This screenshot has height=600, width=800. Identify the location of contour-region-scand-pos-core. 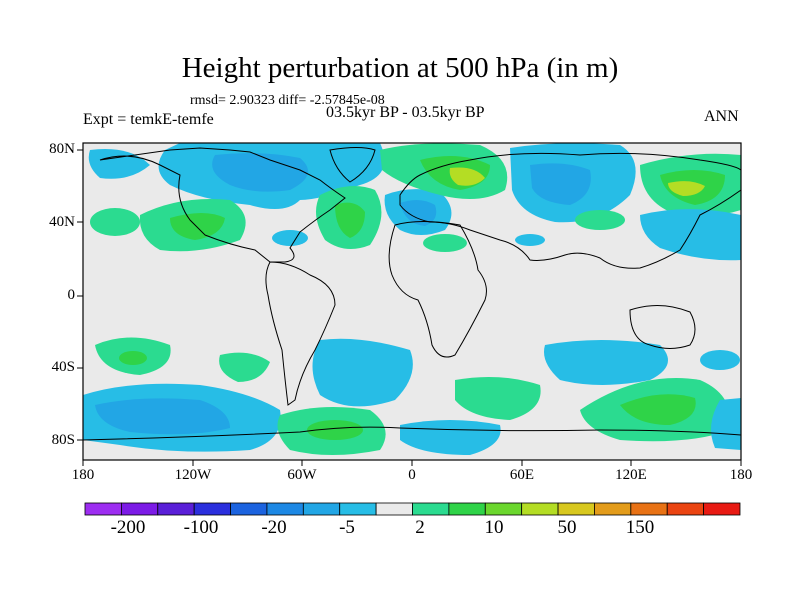
(467, 176).